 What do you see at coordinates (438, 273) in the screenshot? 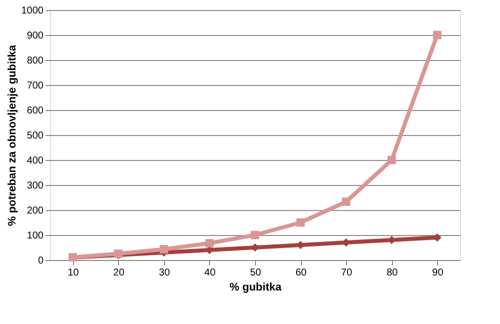
I see `x-tick-label: 90` at bounding box center [438, 273].